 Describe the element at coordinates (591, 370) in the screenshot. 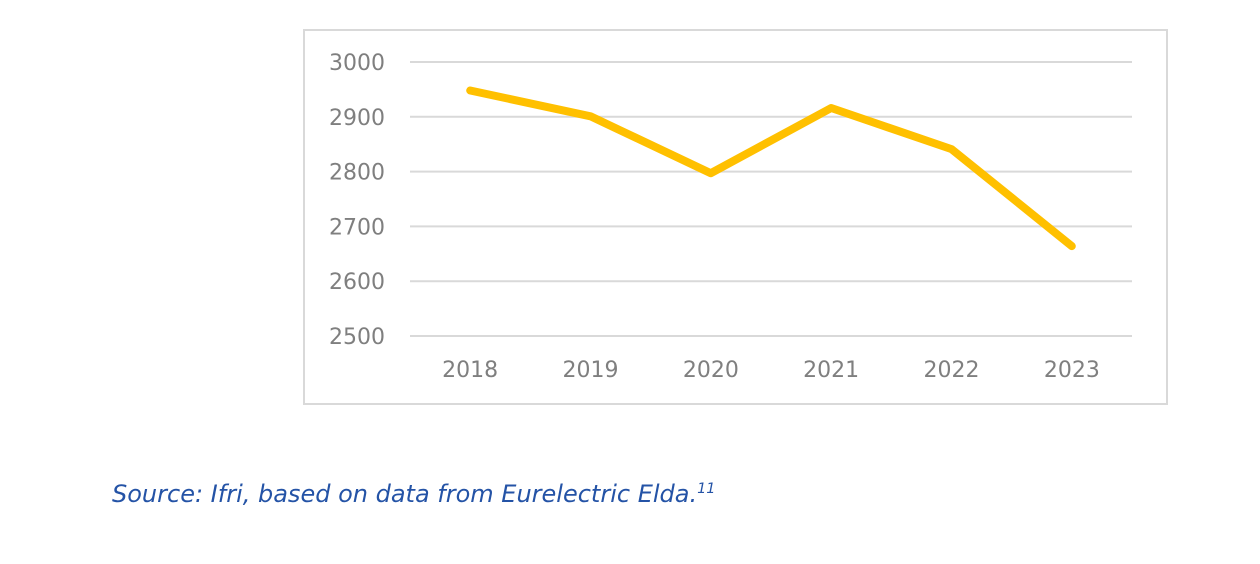

I see `x-tick-label-2019: 2019` at that location.